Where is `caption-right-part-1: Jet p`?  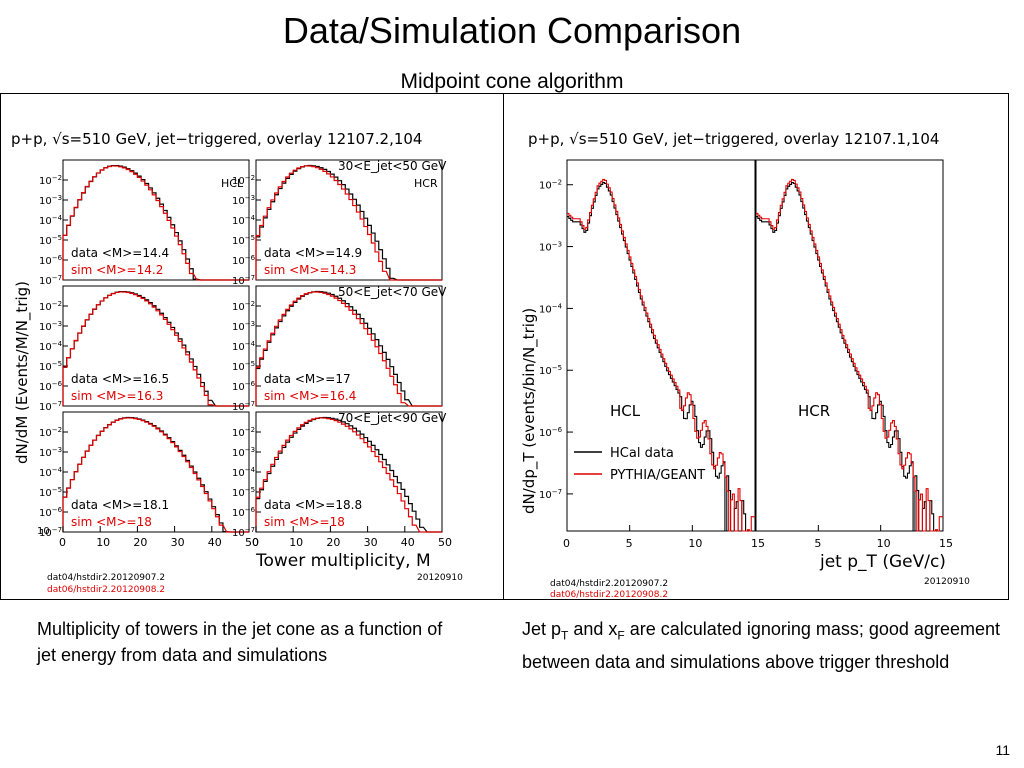 caption-right-part-1: Jet p is located at coordinates (542, 629).